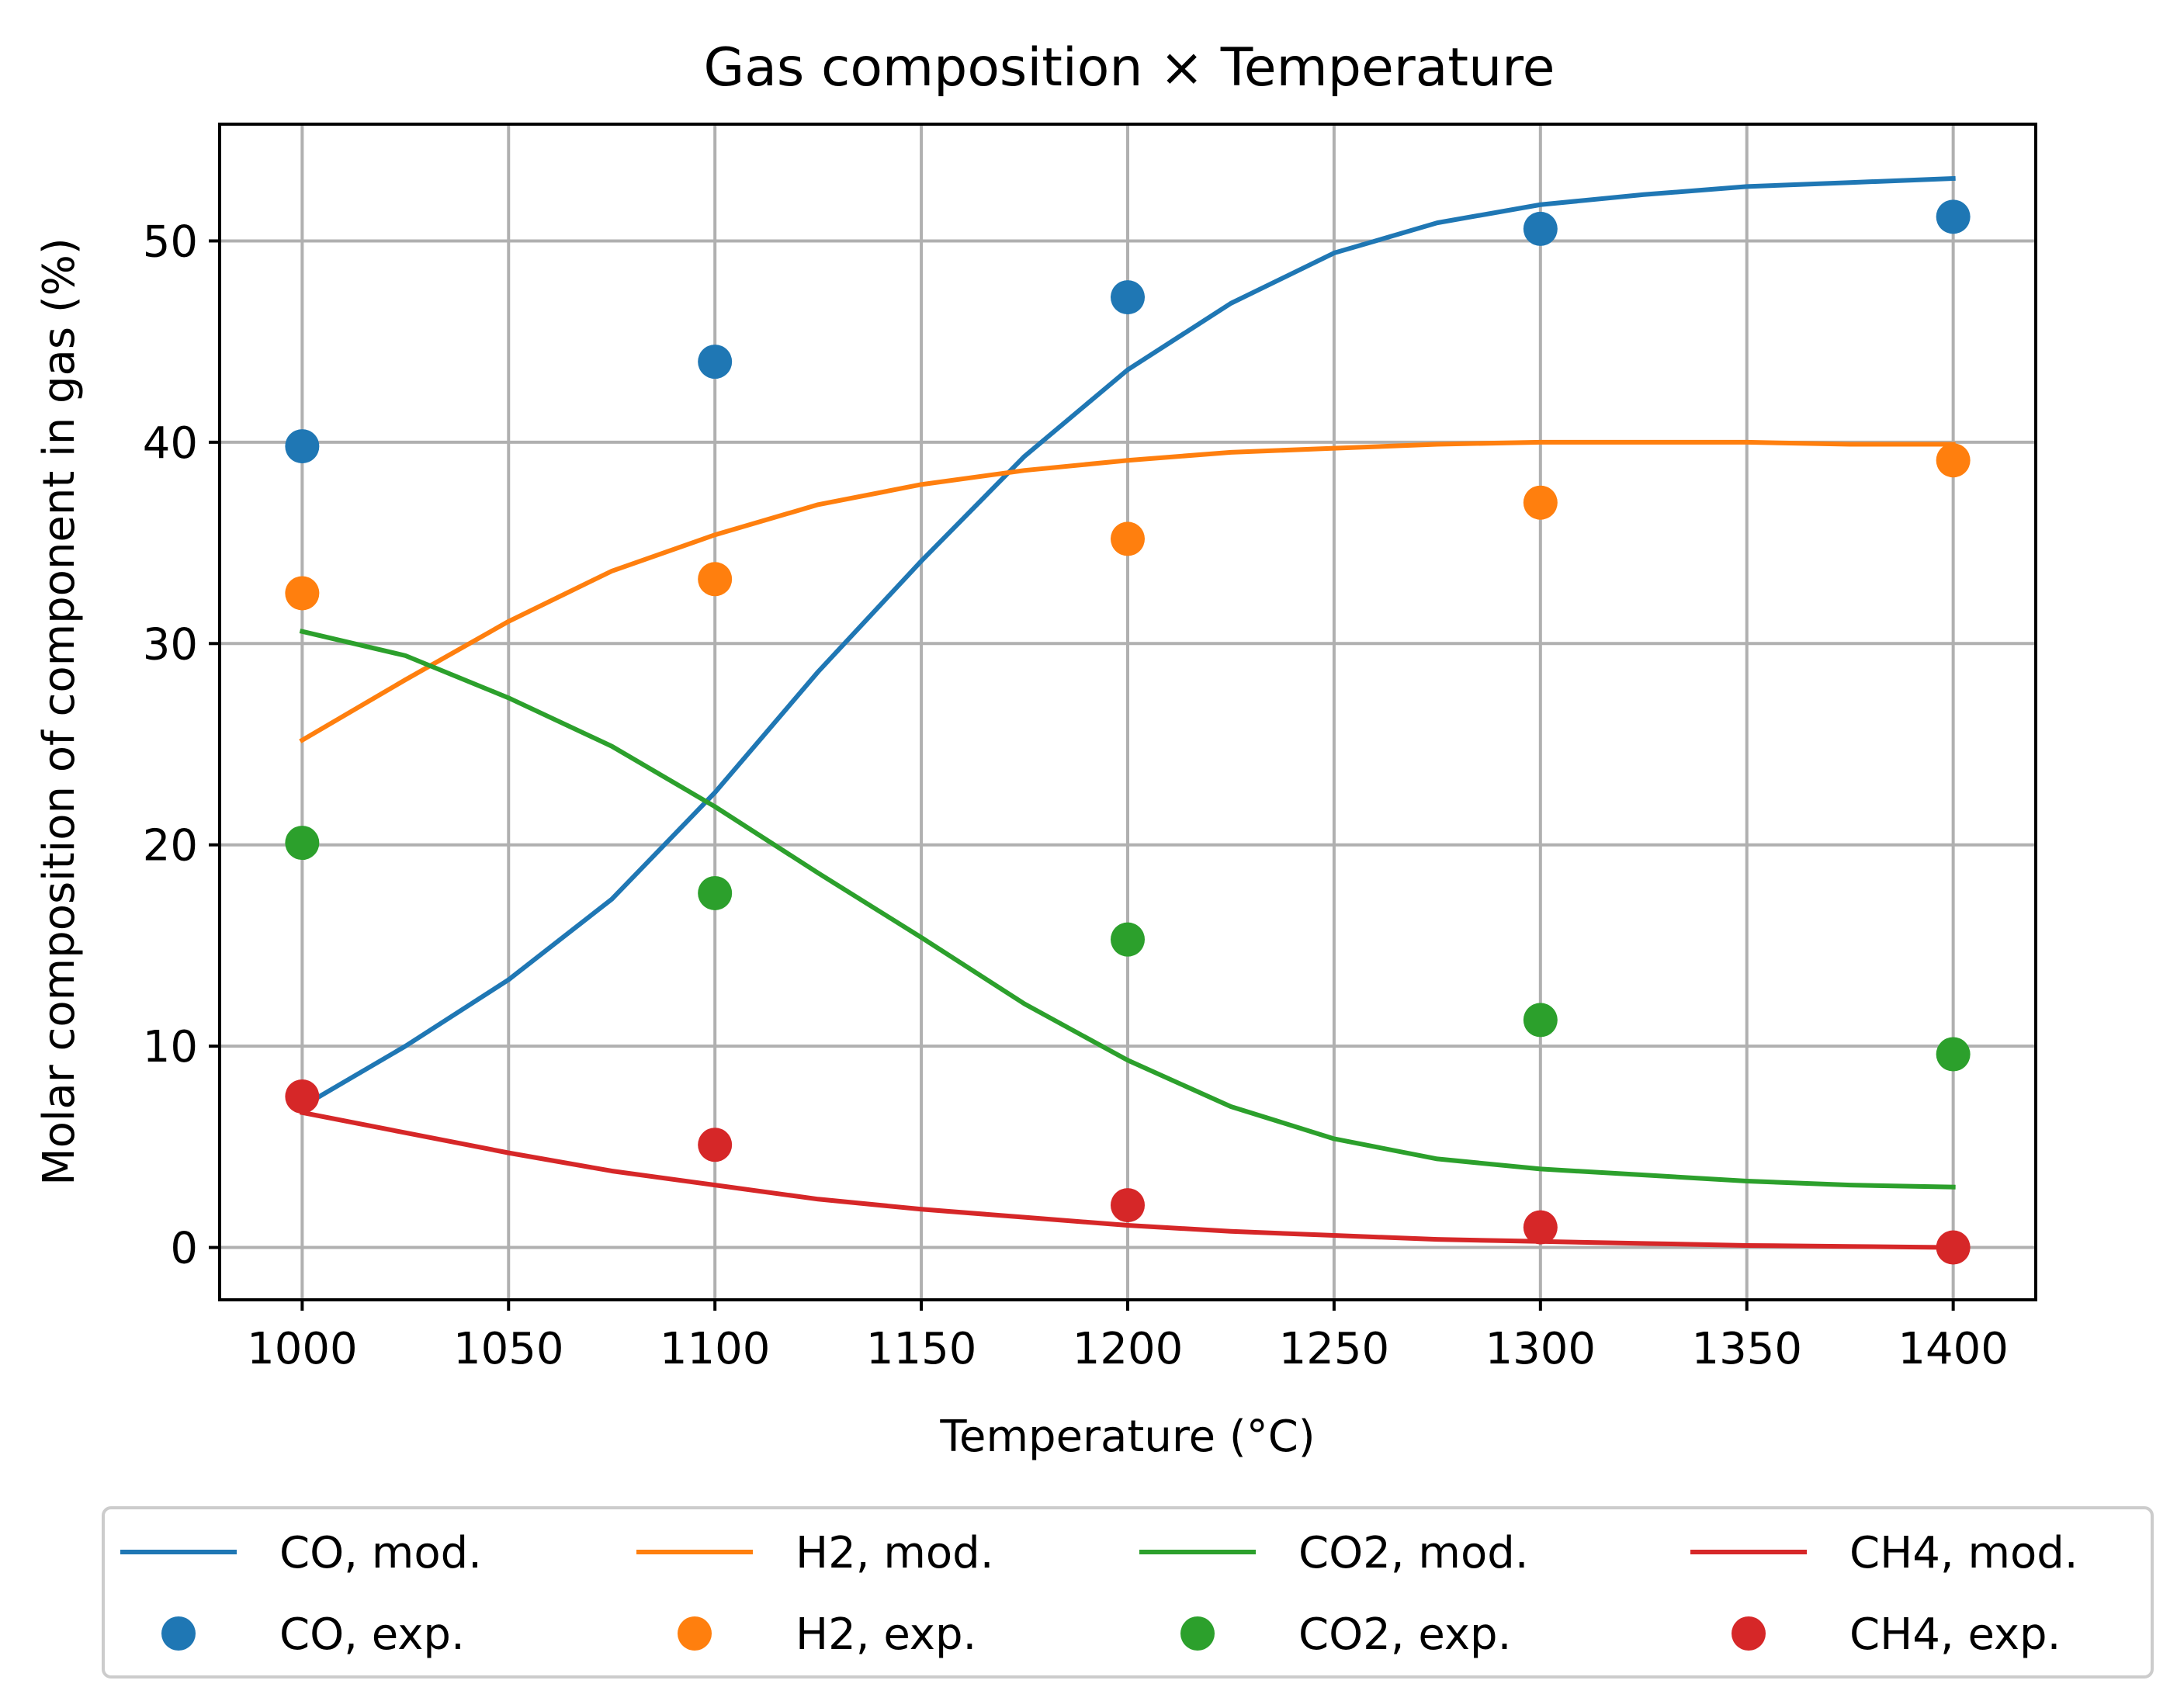 The image size is (2177, 1708). What do you see at coordinates (1963, 1553) in the screenshot?
I see `legend-label-ch4-mod: CH4, mod.` at bounding box center [1963, 1553].